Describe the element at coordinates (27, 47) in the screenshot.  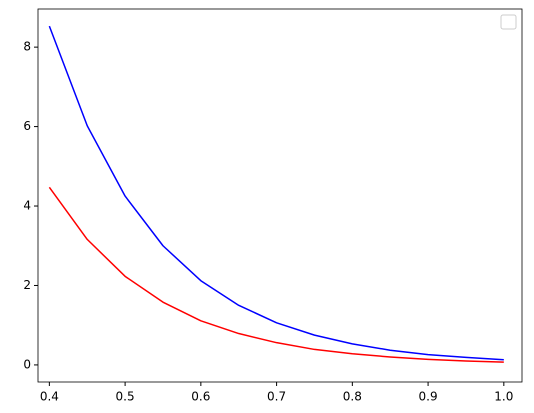
I see `y-tick-label: 8` at that location.